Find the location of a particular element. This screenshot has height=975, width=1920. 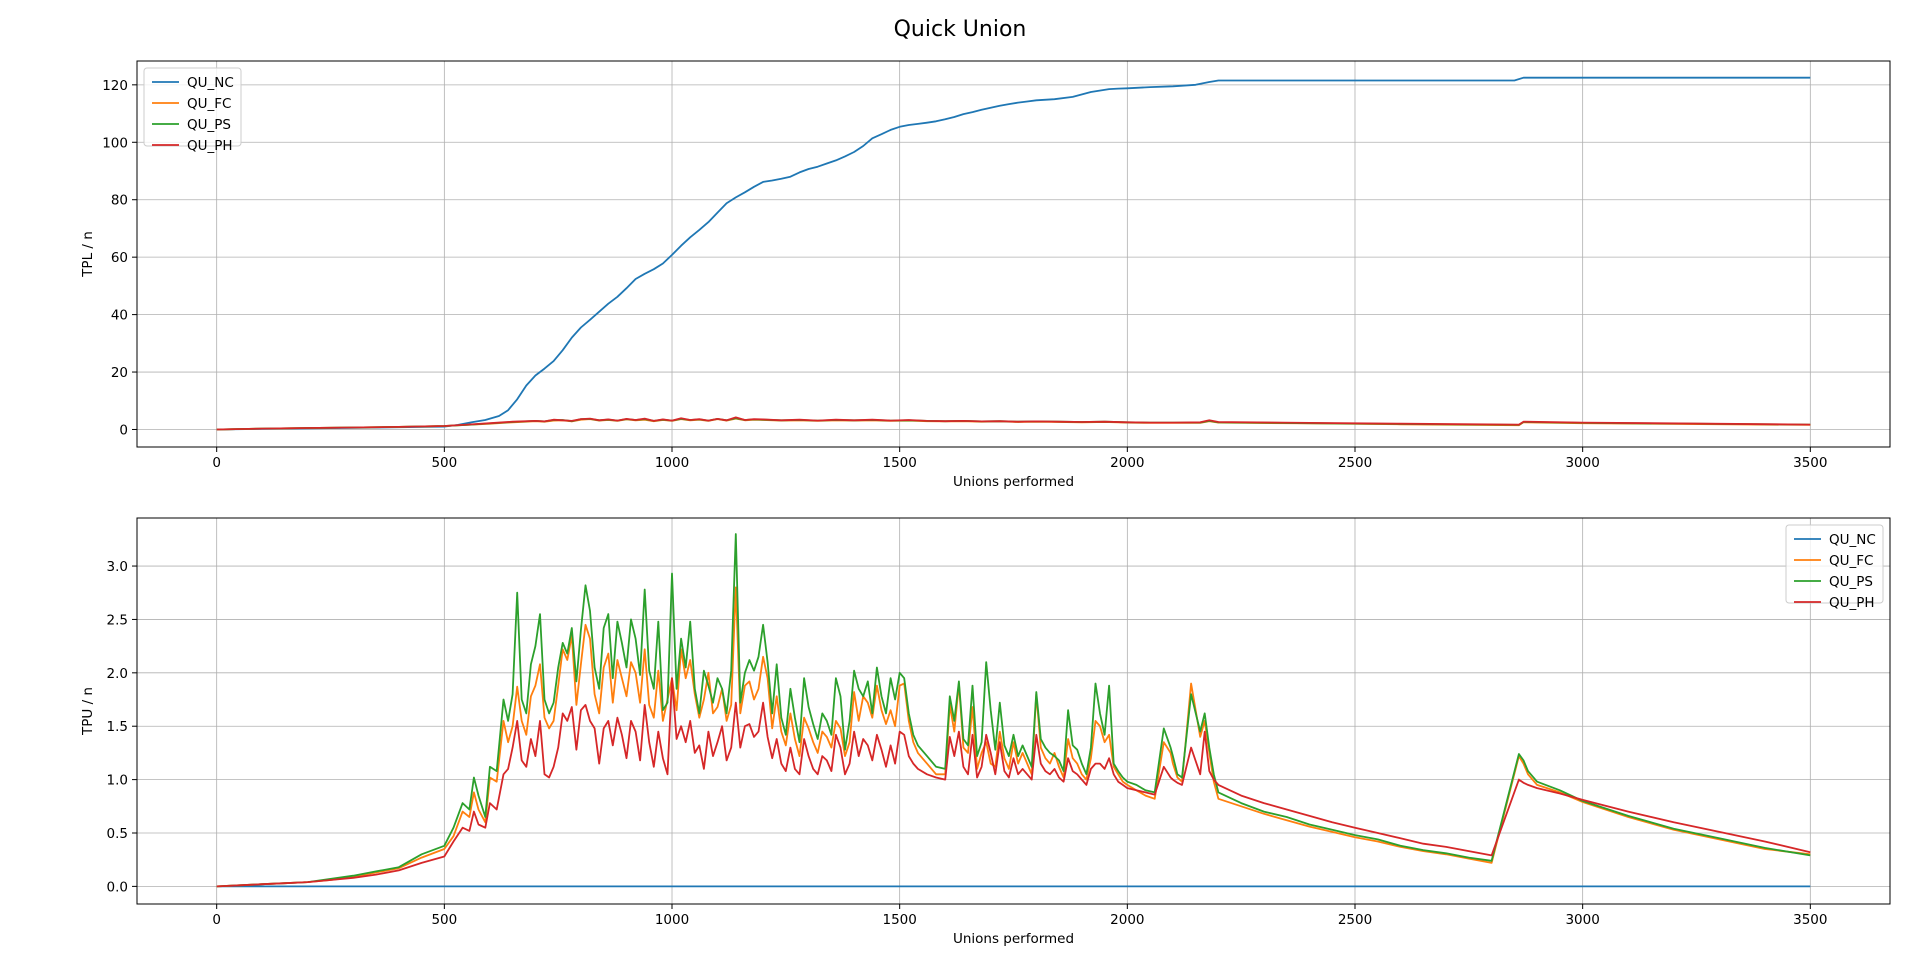

figure-title: Quick Union is located at coordinates (960, 29).